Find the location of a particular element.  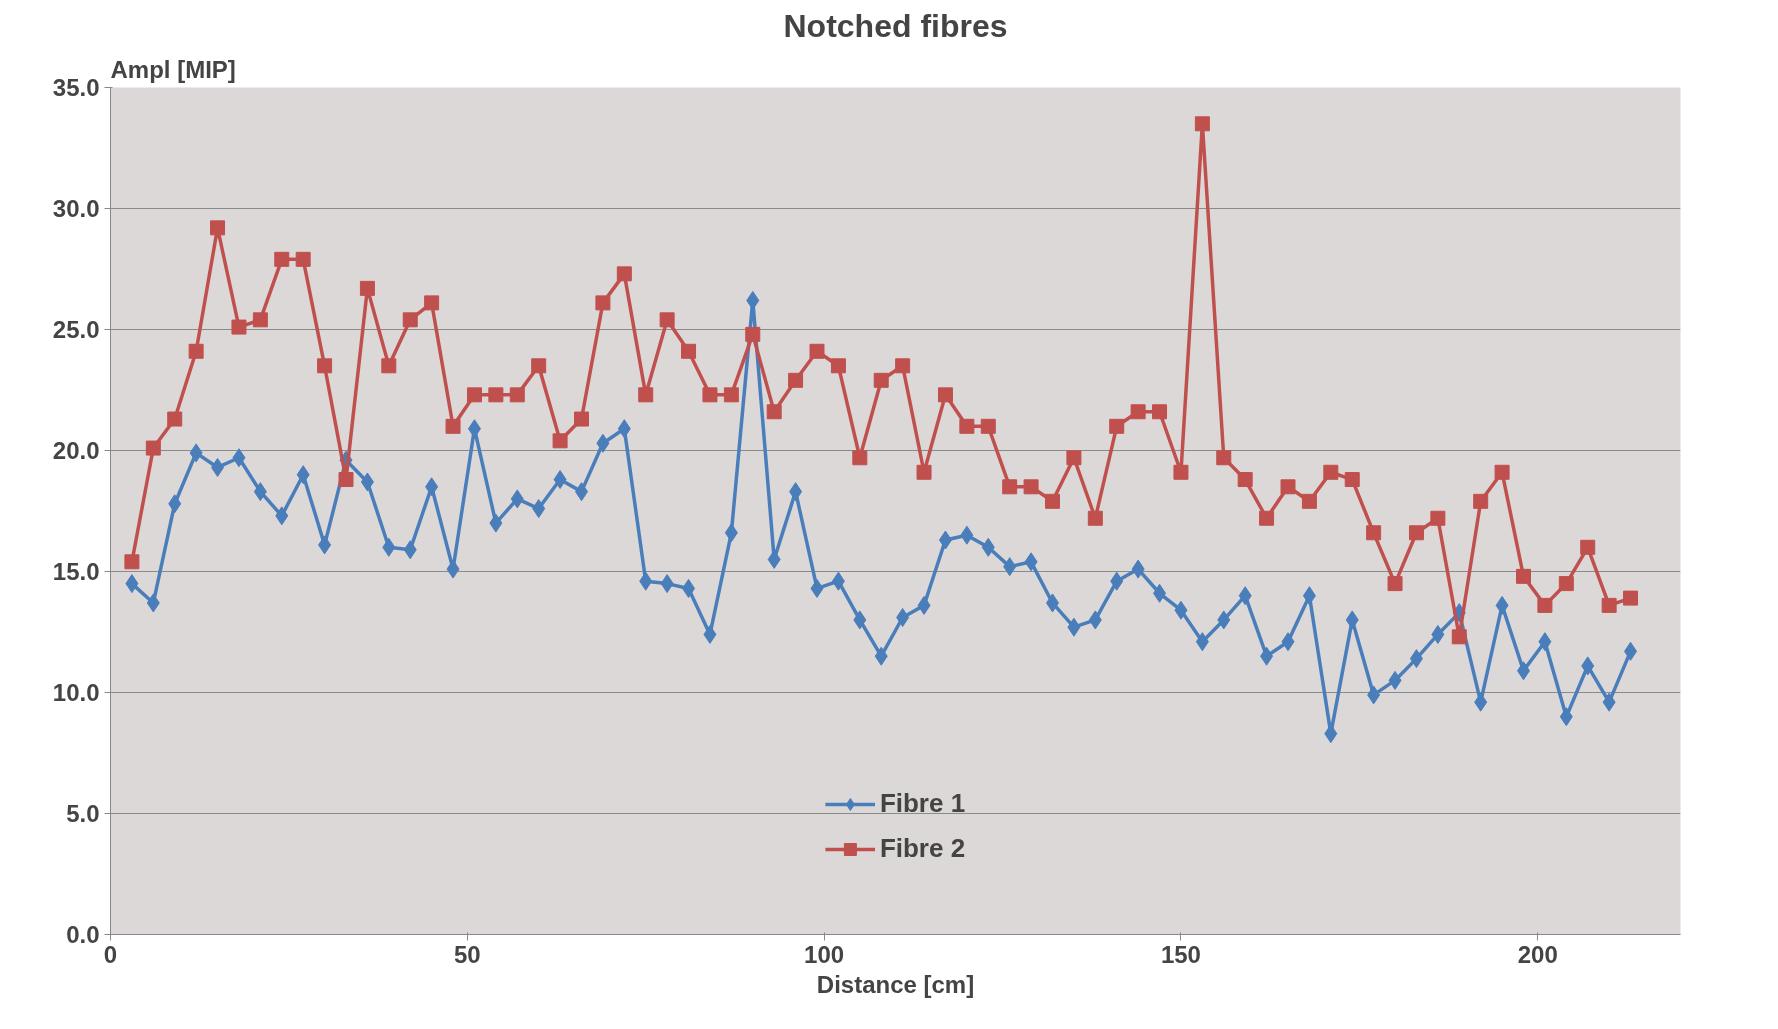

y-tick-label: 25.0 is located at coordinates (76, 329).